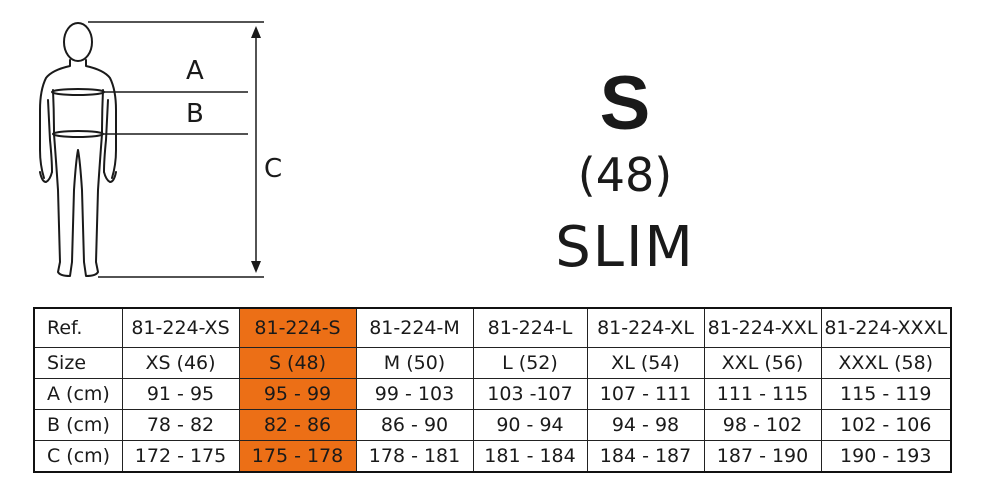 The width and height of the screenshot is (1000, 503). What do you see at coordinates (625, 247) in the screenshot?
I see `fit-type: SLIM` at bounding box center [625, 247].